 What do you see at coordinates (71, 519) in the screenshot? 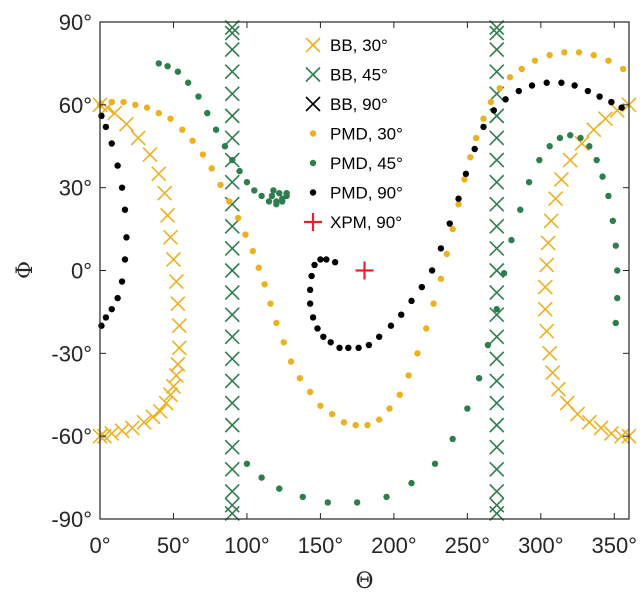
I see `y-tick-label: -90°` at bounding box center [71, 519].